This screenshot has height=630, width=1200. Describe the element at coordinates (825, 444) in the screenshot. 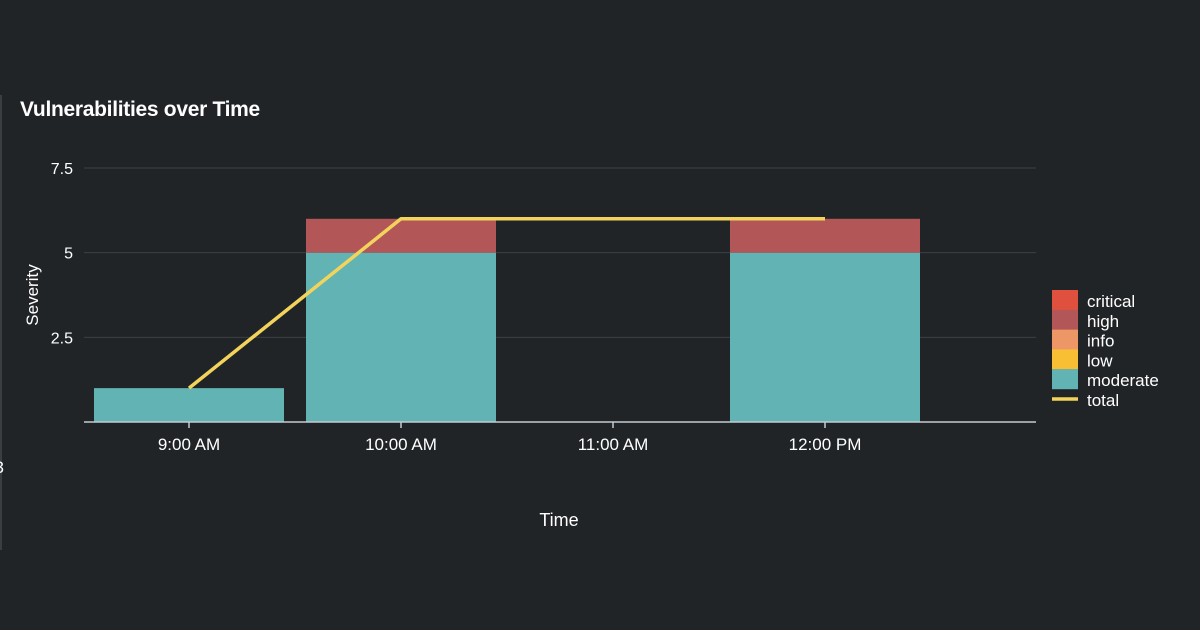

I see `x-tick-label: 12:00 PM` at that location.